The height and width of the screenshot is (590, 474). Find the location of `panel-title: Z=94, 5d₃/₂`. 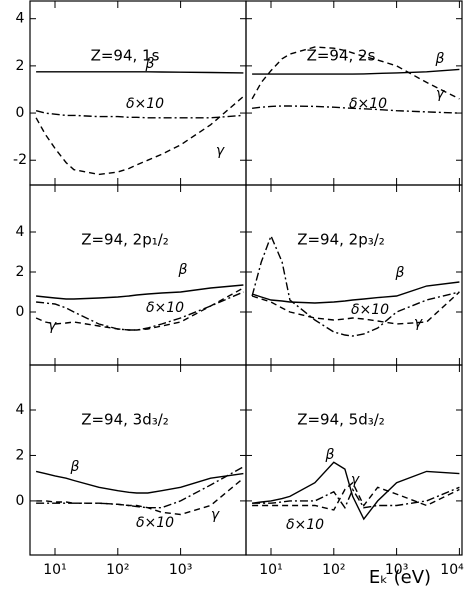

panel-title: Z=94, 5d₃/₂ is located at coordinates (341, 420).